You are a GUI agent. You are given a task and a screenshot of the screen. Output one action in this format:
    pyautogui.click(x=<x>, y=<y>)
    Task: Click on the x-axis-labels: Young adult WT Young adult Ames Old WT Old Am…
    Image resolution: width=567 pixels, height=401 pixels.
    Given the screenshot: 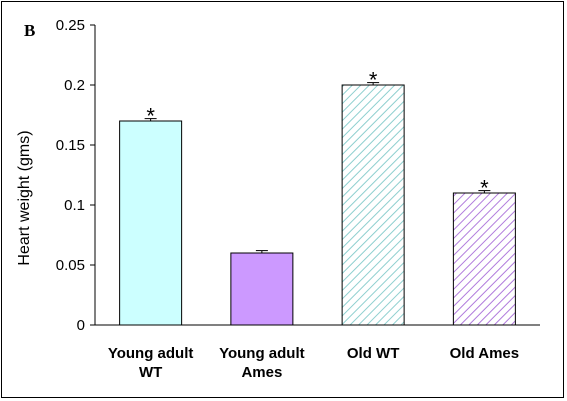 What is the action you would take?
    pyautogui.click(x=313, y=363)
    